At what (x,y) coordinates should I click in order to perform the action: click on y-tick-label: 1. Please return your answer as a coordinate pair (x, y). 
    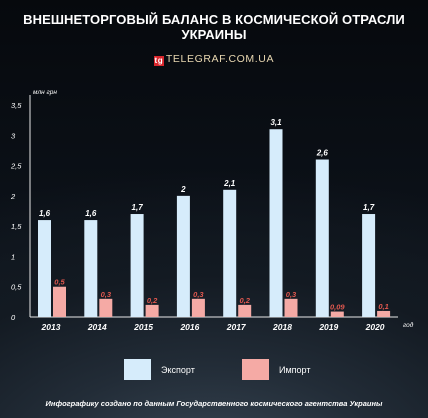
    Looking at the image, I should click on (13, 256).